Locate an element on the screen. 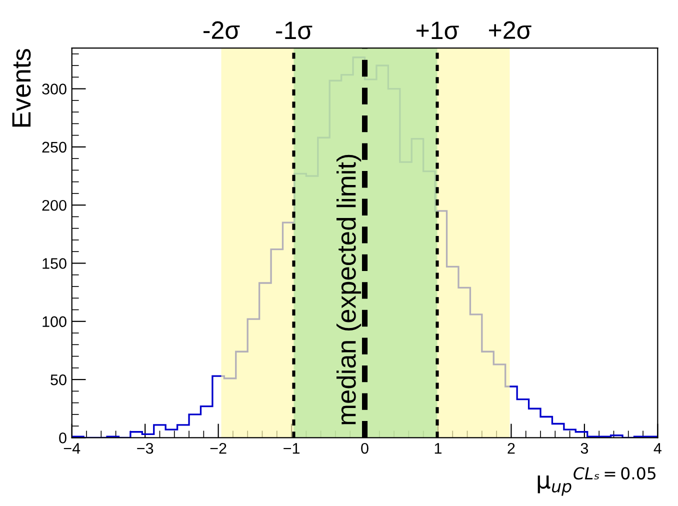 This screenshot has width=678, height=506. x-tick-label: 2 is located at coordinates (511, 448).